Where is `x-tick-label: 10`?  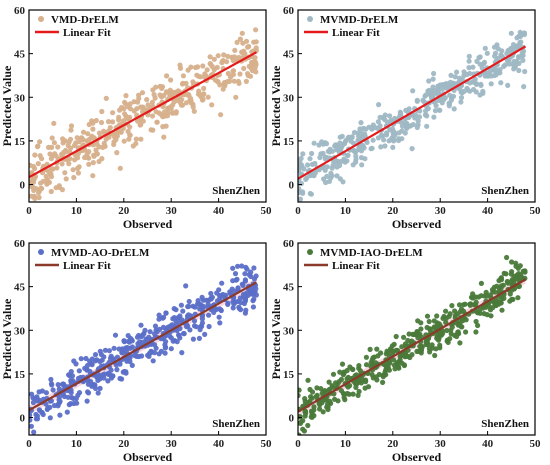 x-tick-label: 10 is located at coordinates (77, 444).